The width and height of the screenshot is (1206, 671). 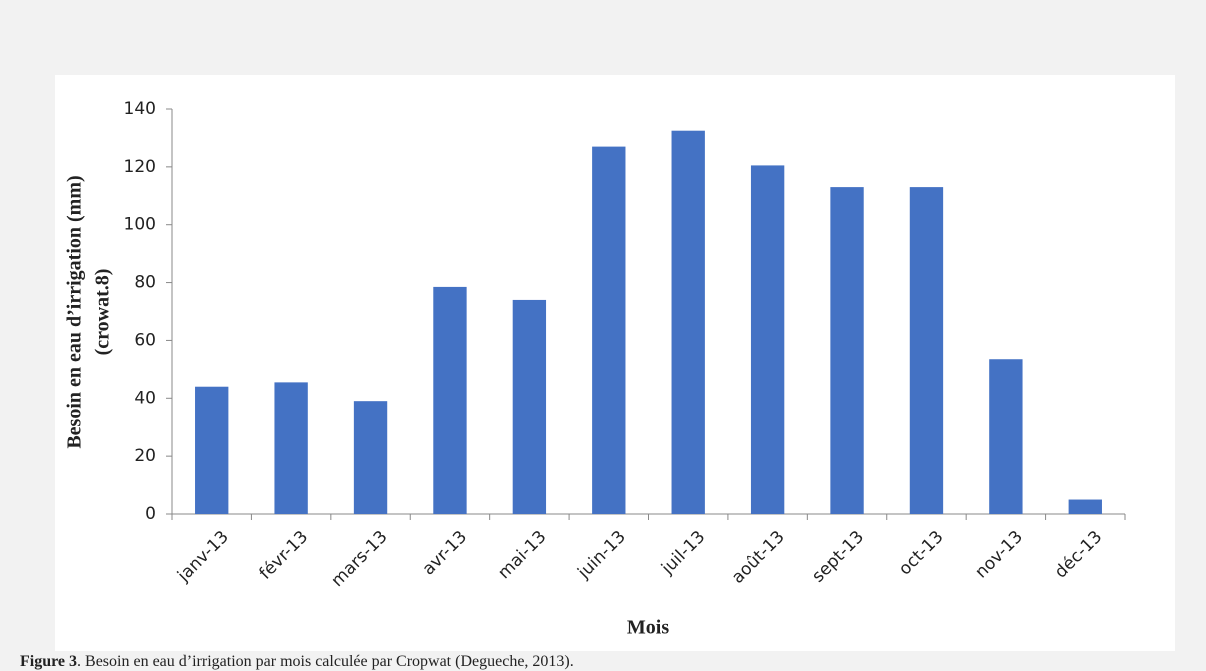 What do you see at coordinates (648, 628) in the screenshot?
I see `x-axis-title: Mois` at bounding box center [648, 628].